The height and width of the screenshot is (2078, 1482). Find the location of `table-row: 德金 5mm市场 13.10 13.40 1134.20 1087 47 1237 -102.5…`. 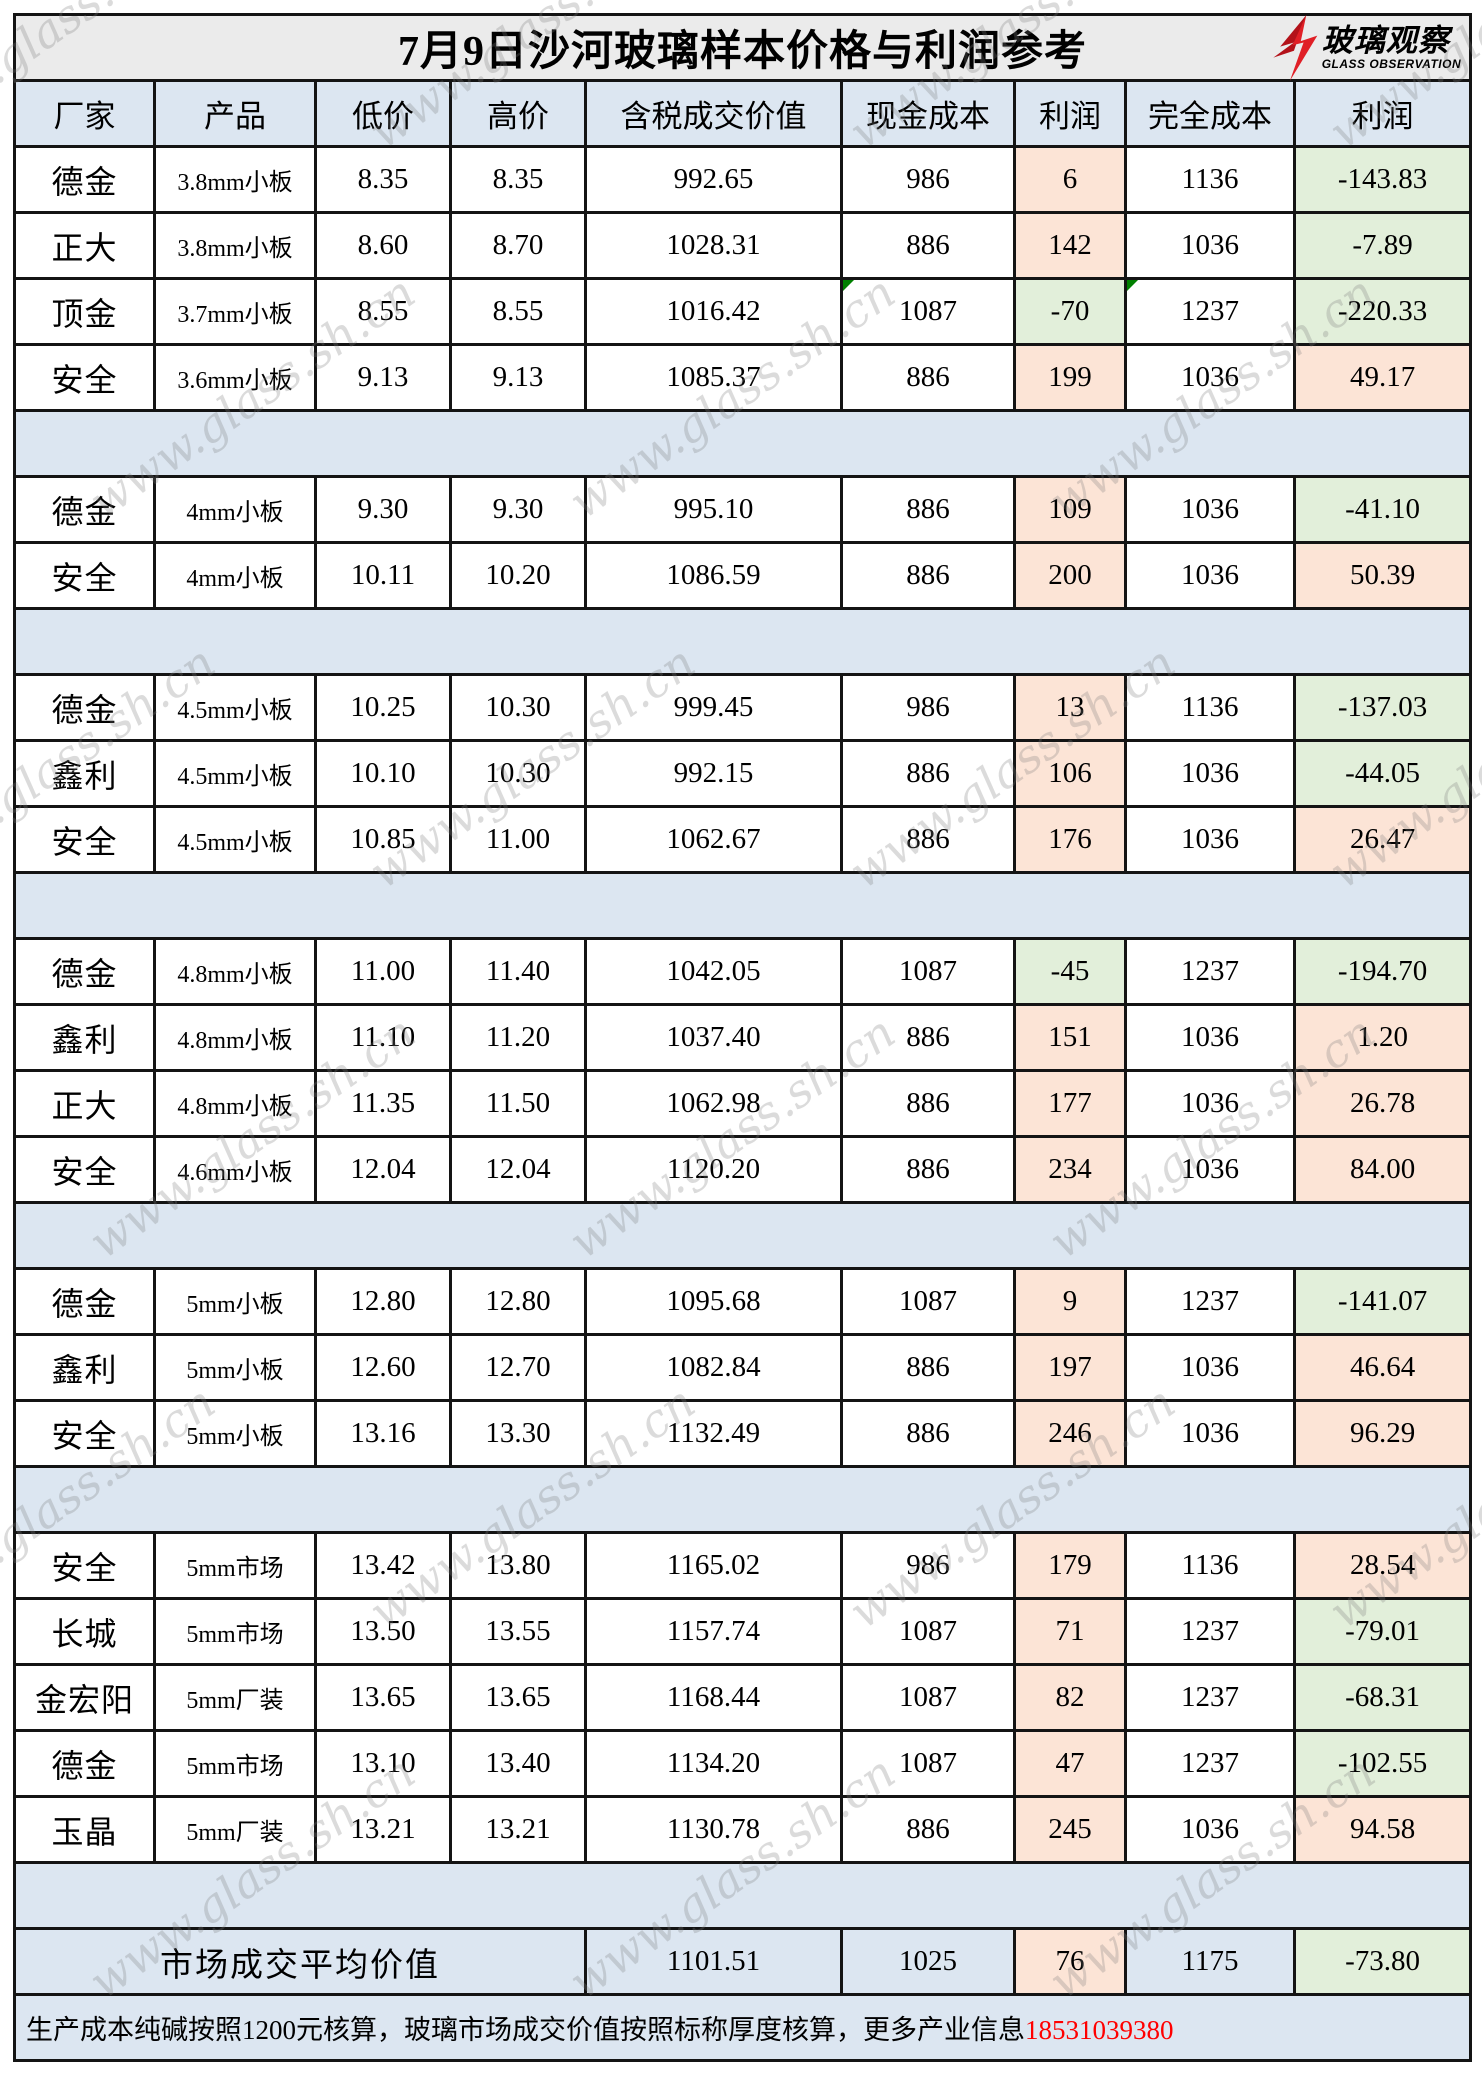

table-row: 德金 5mm市场 13.10 13.40 1134.20 1087 47 1237 -102.5… is located at coordinates (743, 1763).